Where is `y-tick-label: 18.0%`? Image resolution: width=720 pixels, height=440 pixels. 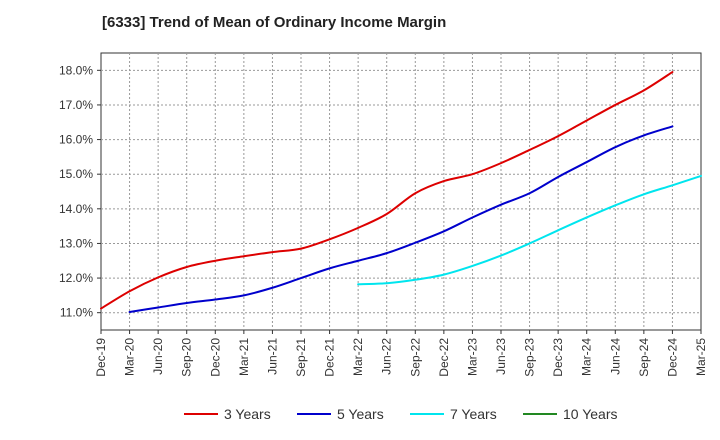 y-tick-label: 18.0% is located at coordinates (76, 70).